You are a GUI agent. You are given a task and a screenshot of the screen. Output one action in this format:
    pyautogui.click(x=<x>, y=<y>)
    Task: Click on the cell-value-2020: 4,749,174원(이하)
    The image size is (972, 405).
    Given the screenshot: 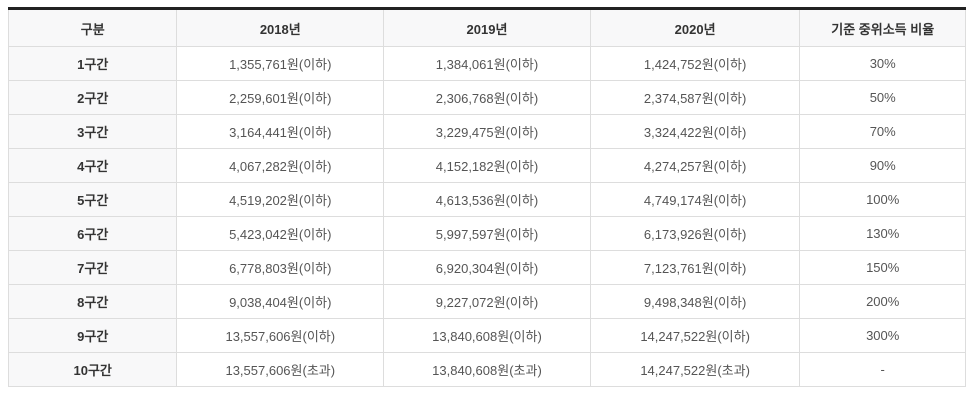 What is the action you would take?
    pyautogui.click(x=695, y=199)
    